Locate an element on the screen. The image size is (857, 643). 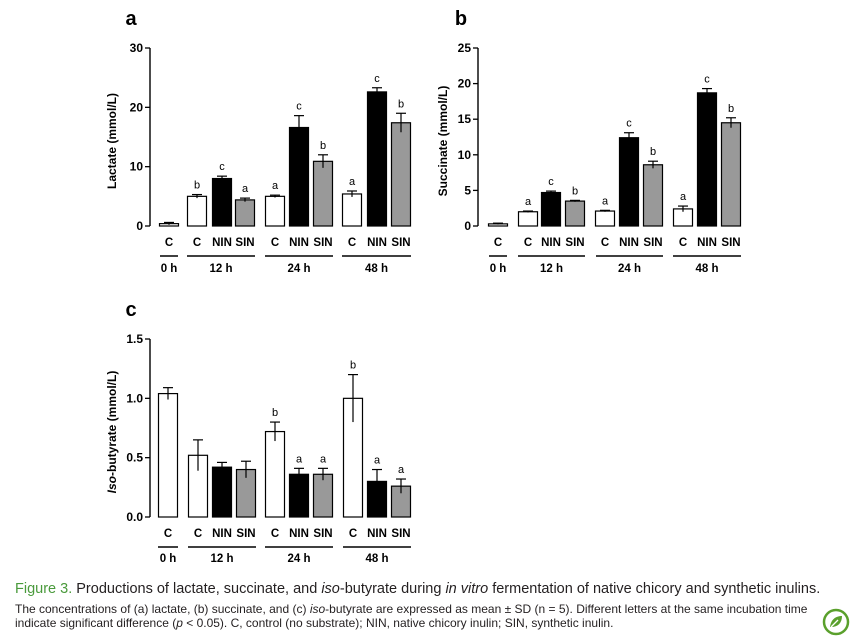
leaf-logo-icon is located at coordinates (836, 622).